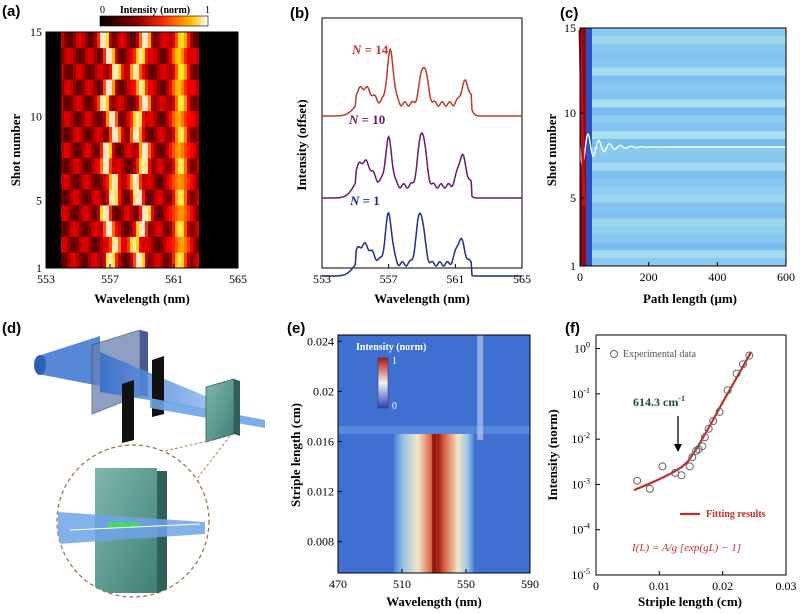  What do you see at coordinates (786, 277) in the screenshot?
I see `x-tick-label: 600` at bounding box center [786, 277].